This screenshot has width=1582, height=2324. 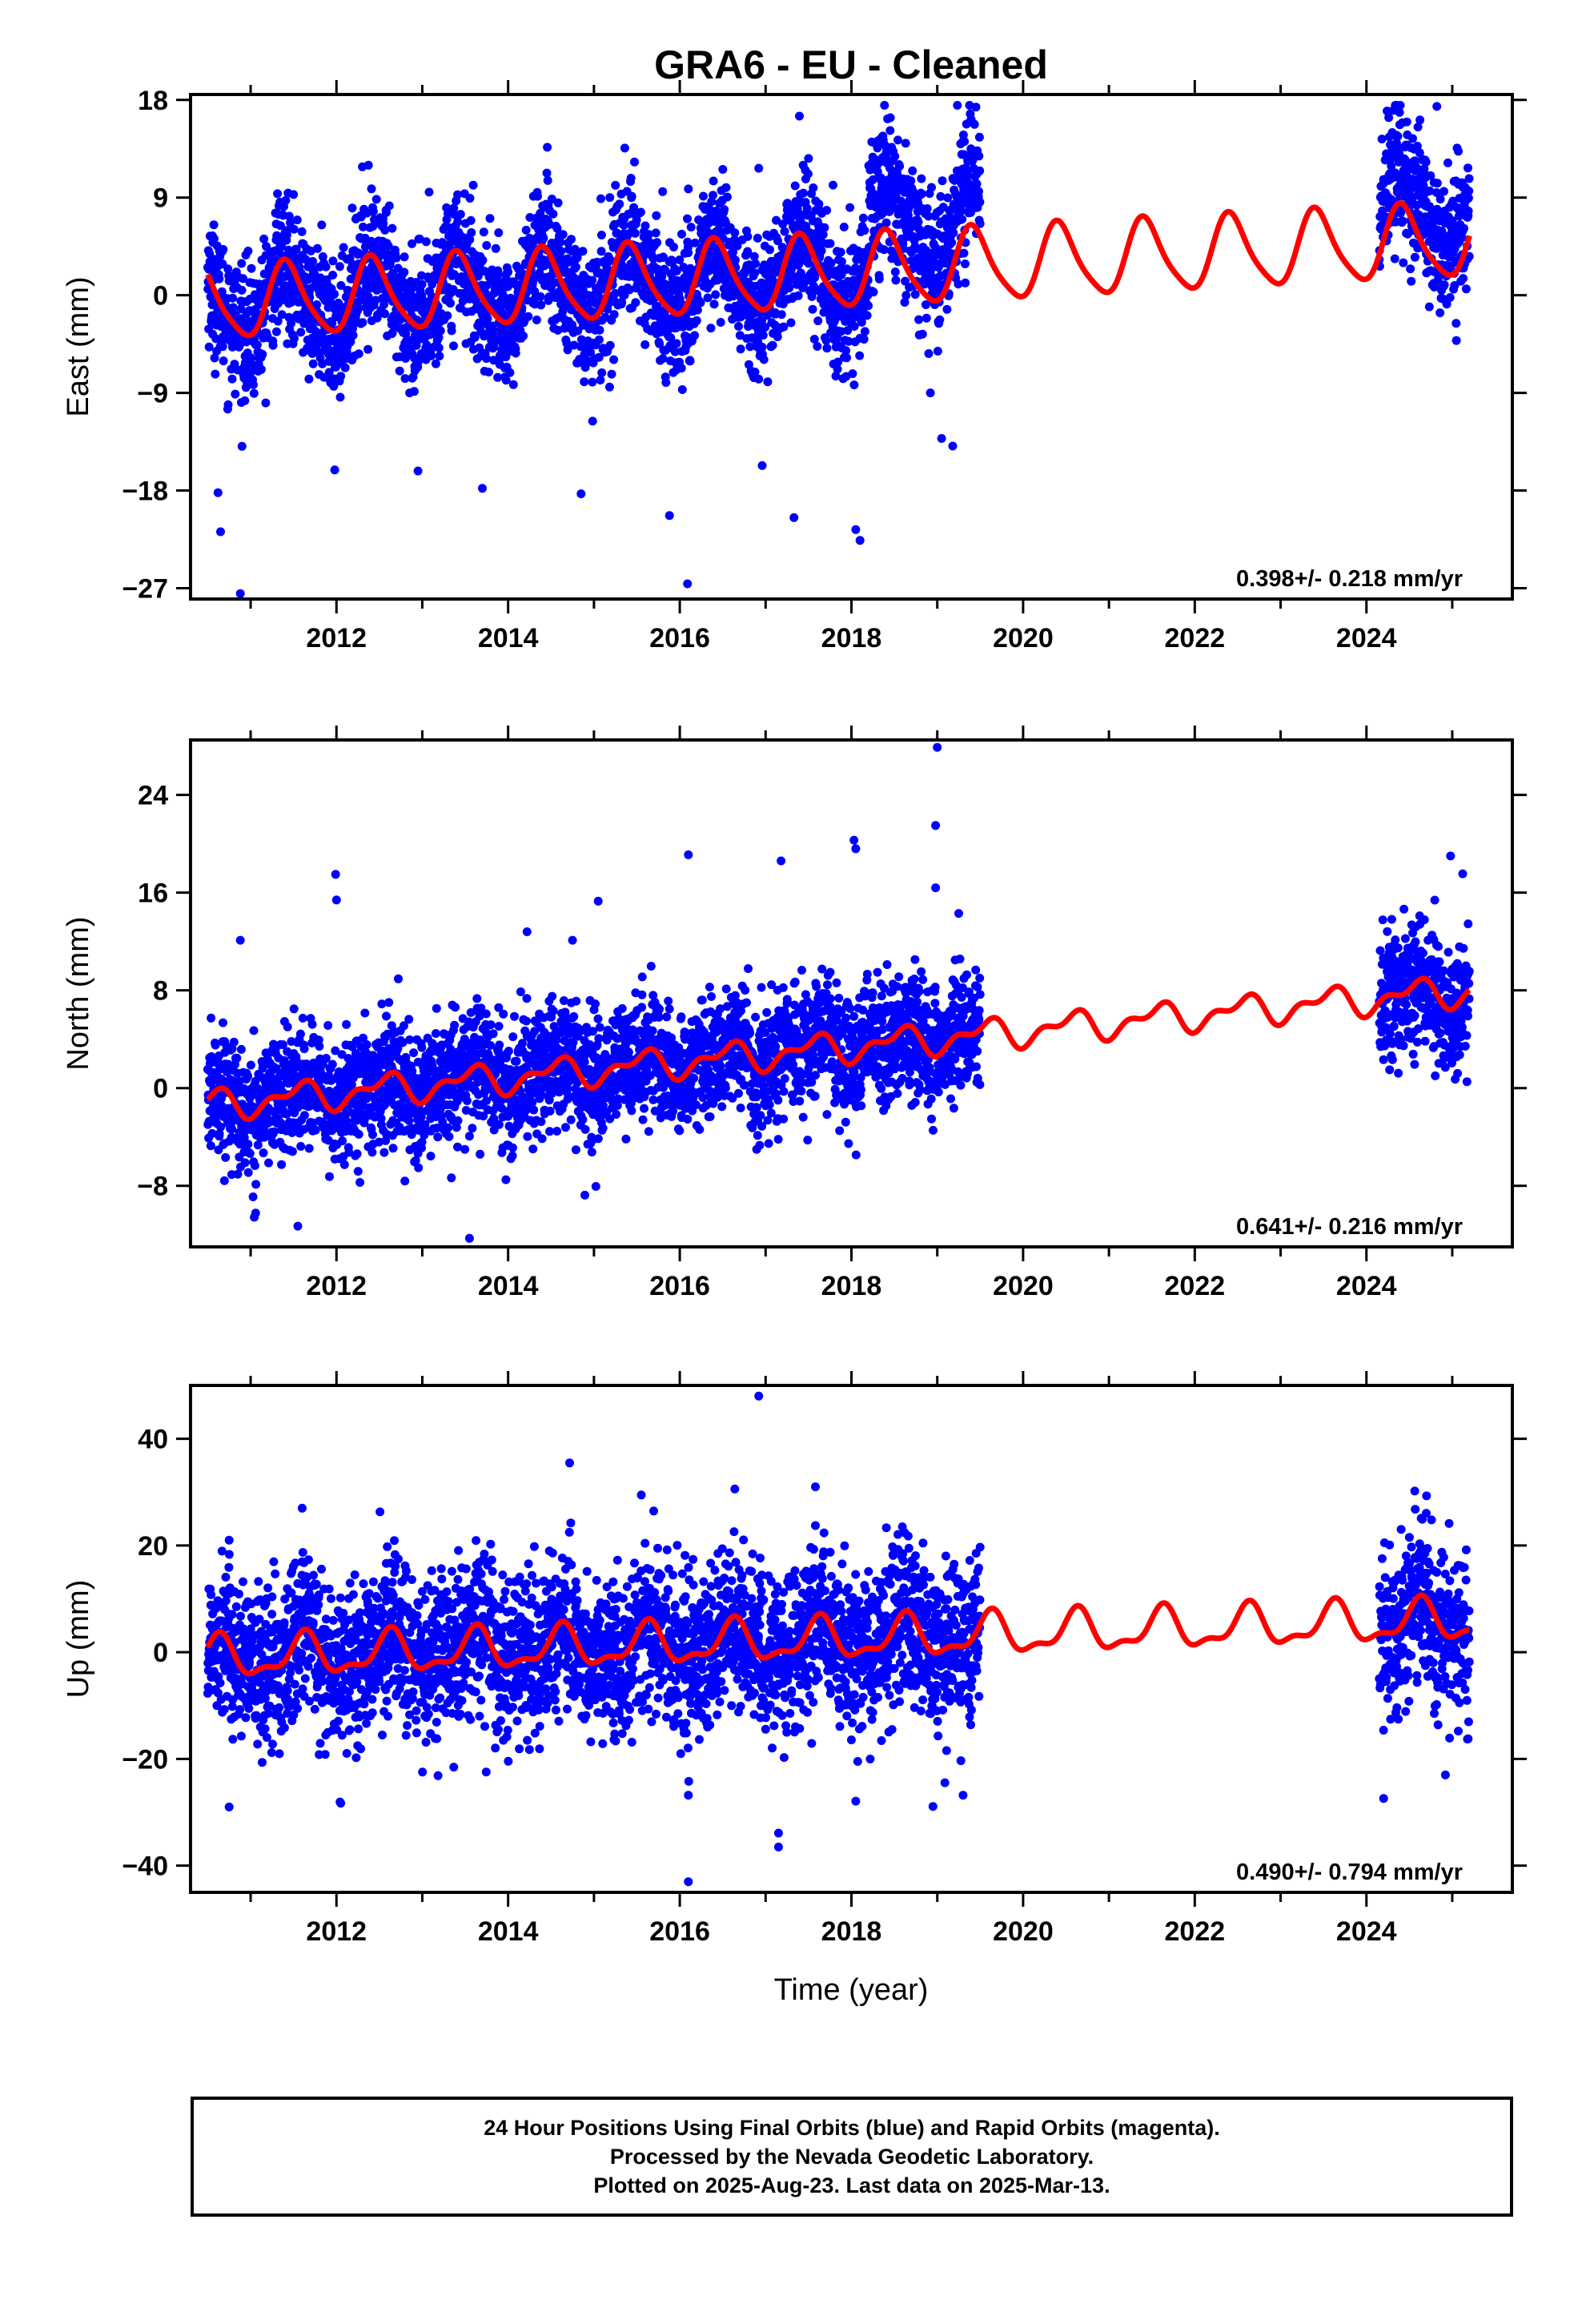 What do you see at coordinates (336, 638) in the screenshot?
I see `x-tick-label: 2012` at bounding box center [336, 638].